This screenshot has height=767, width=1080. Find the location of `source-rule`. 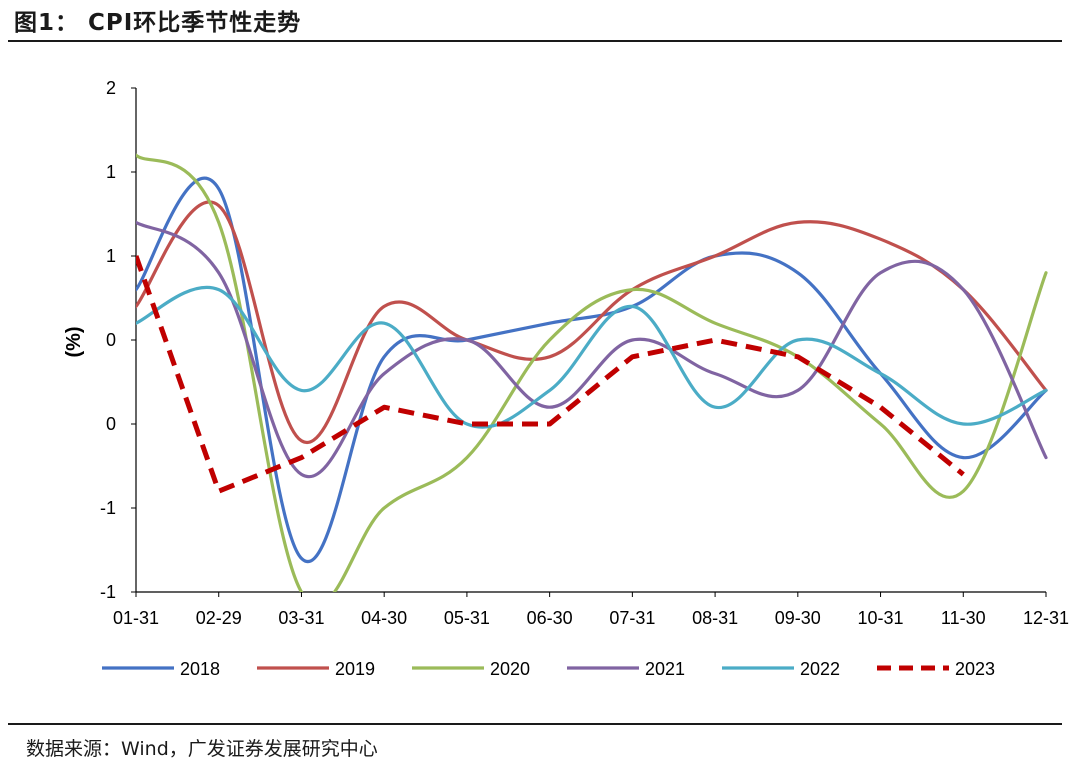

source-rule is located at coordinates (535, 724).